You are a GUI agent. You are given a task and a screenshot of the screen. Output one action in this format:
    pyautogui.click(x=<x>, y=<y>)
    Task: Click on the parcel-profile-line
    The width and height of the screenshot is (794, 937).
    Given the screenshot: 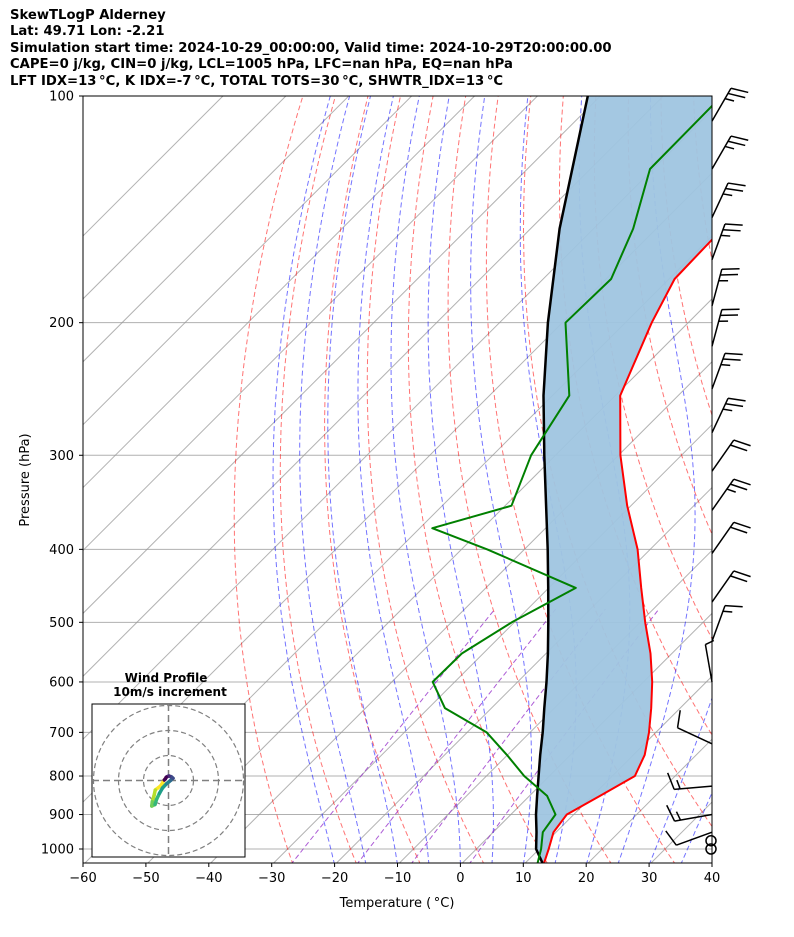 What is the action you would take?
    pyautogui.click(x=562, y=479)
    